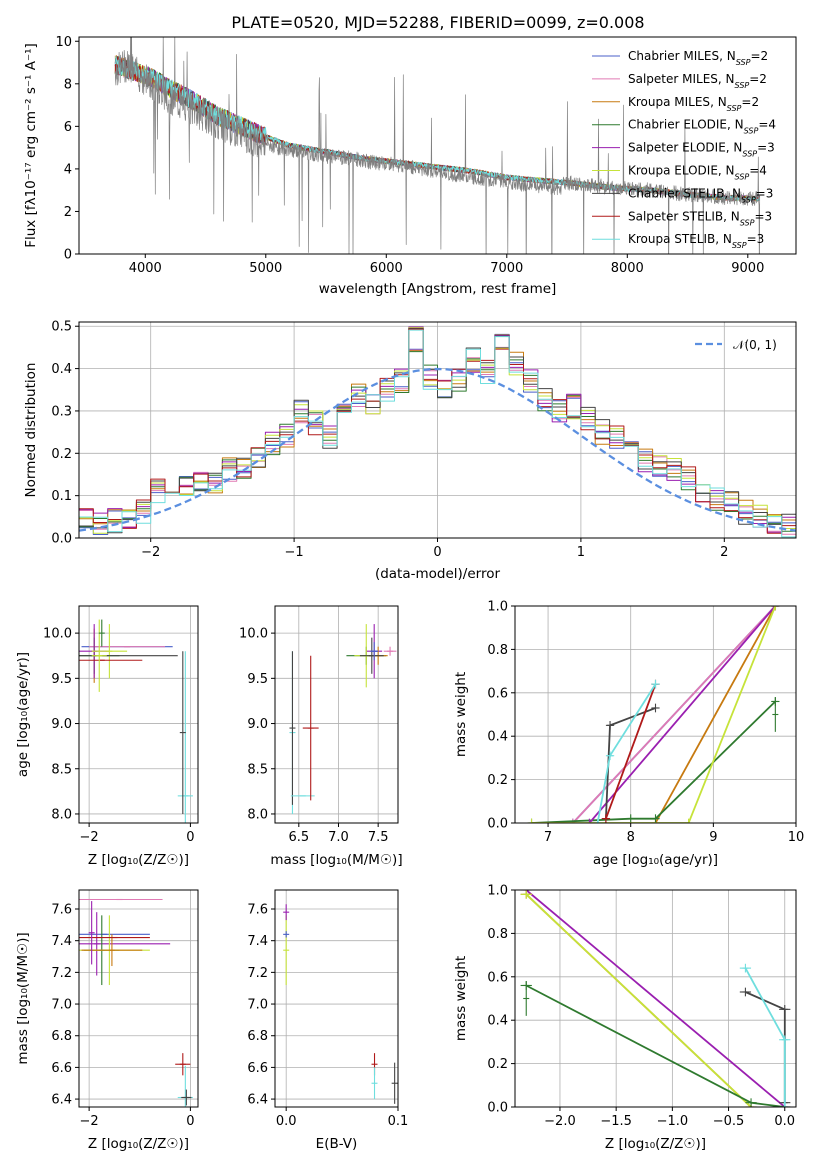 The image size is (819, 1170). I want to click on y-tick-label: 0.5, so click(61, 327).